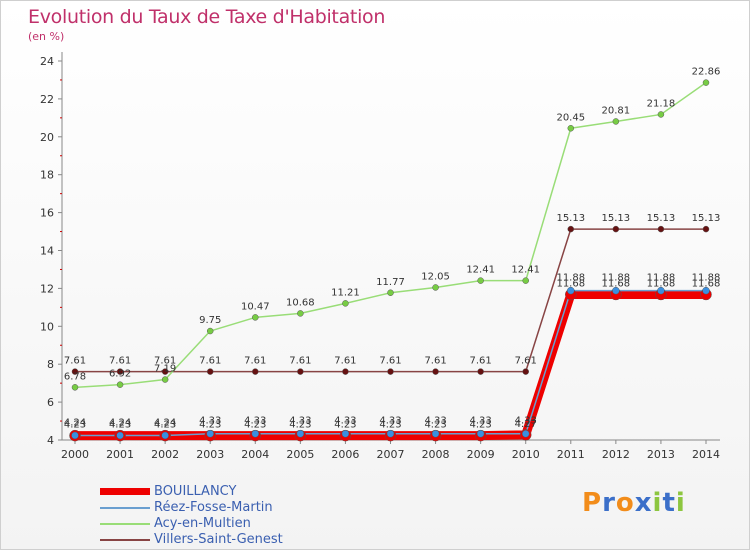 This screenshot has width=750, height=550. I want to click on logo-letter: t, so click(669, 503).